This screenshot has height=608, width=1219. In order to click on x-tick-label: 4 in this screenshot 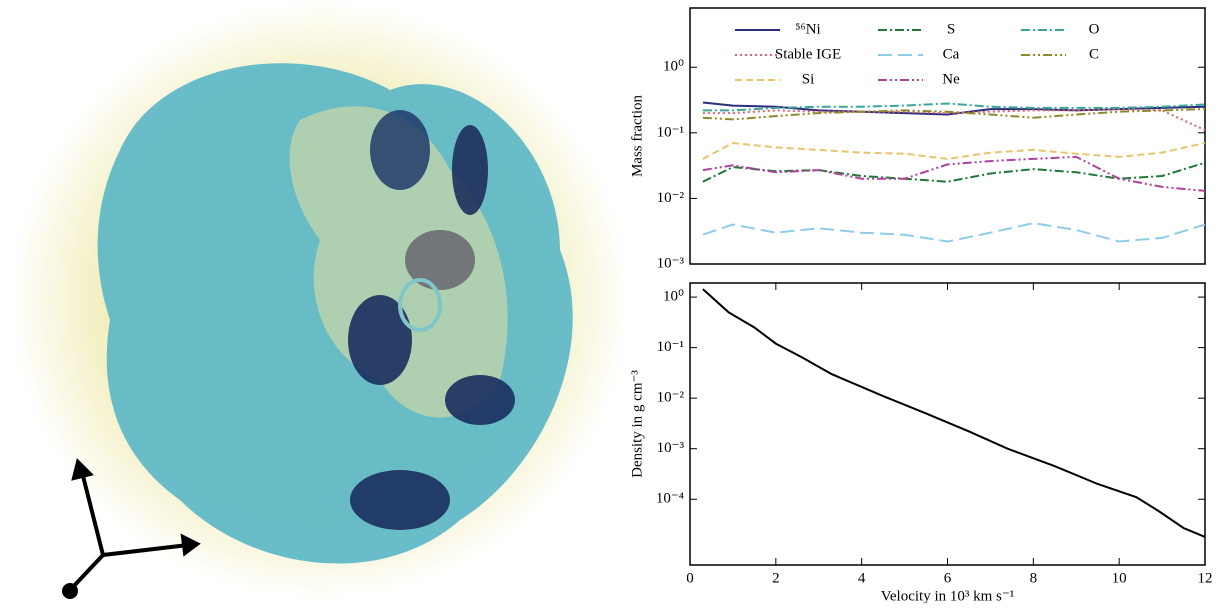, I will do `click(862, 578)`.